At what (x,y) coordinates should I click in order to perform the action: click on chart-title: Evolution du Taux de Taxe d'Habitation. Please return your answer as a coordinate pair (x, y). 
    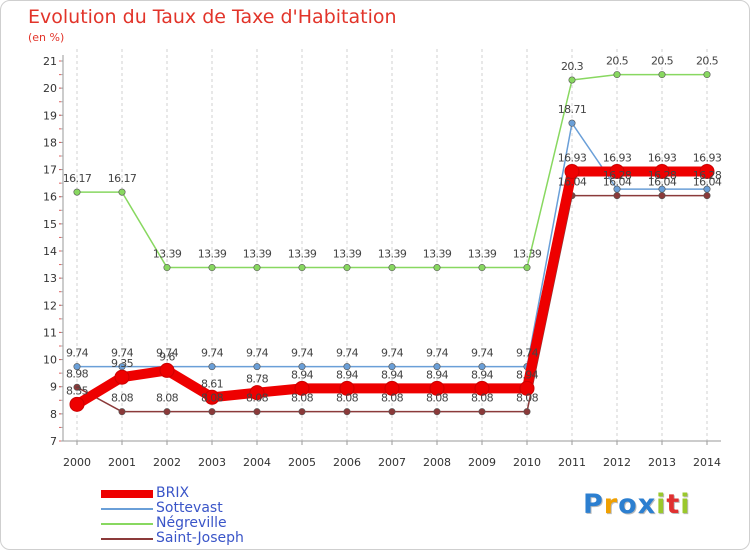
    Looking at the image, I should click on (212, 17).